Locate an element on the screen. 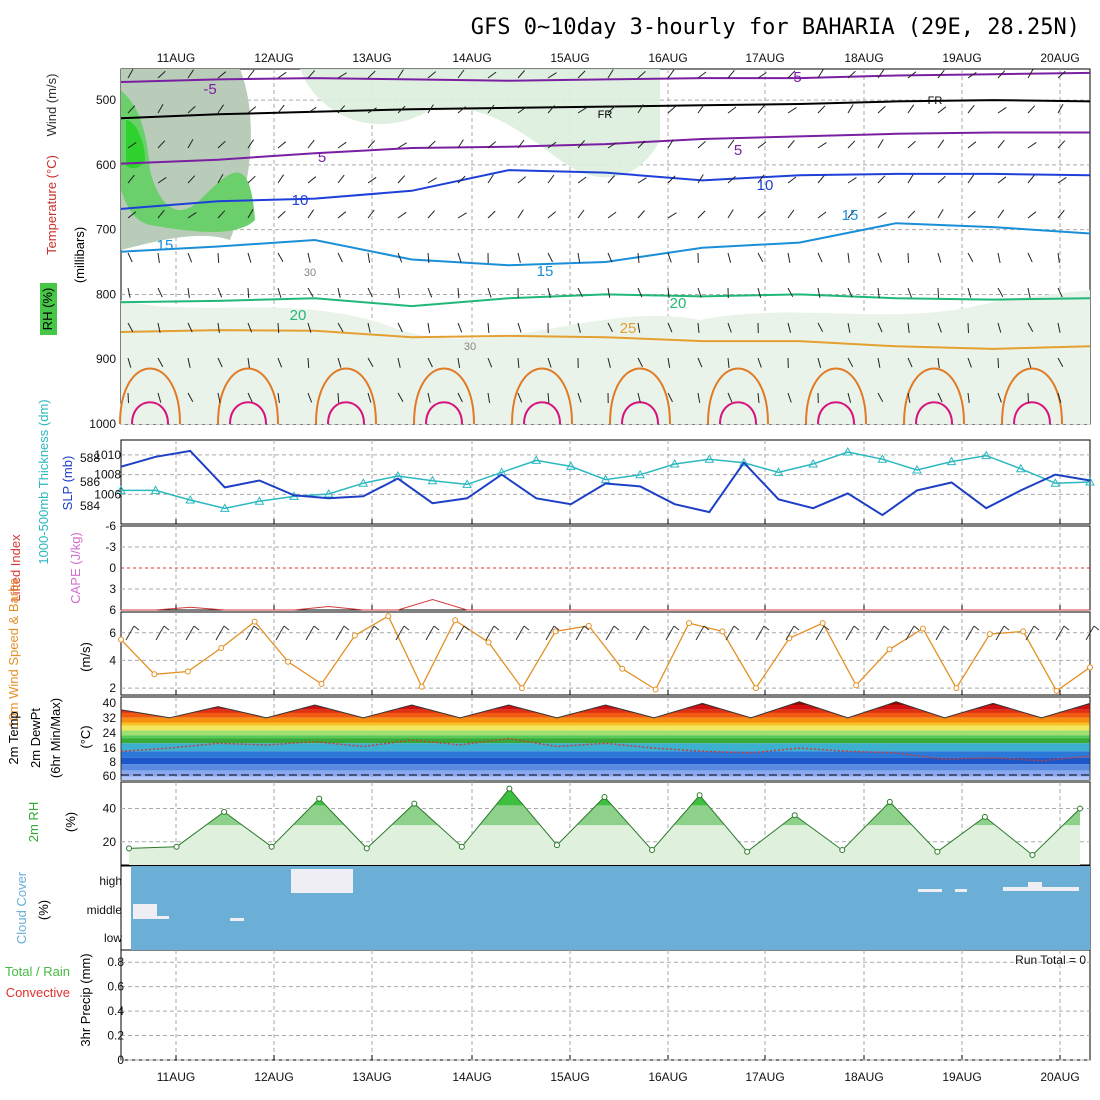 The width and height of the screenshot is (1100, 1100). lifted-tick: 3 is located at coordinates (112, 589).